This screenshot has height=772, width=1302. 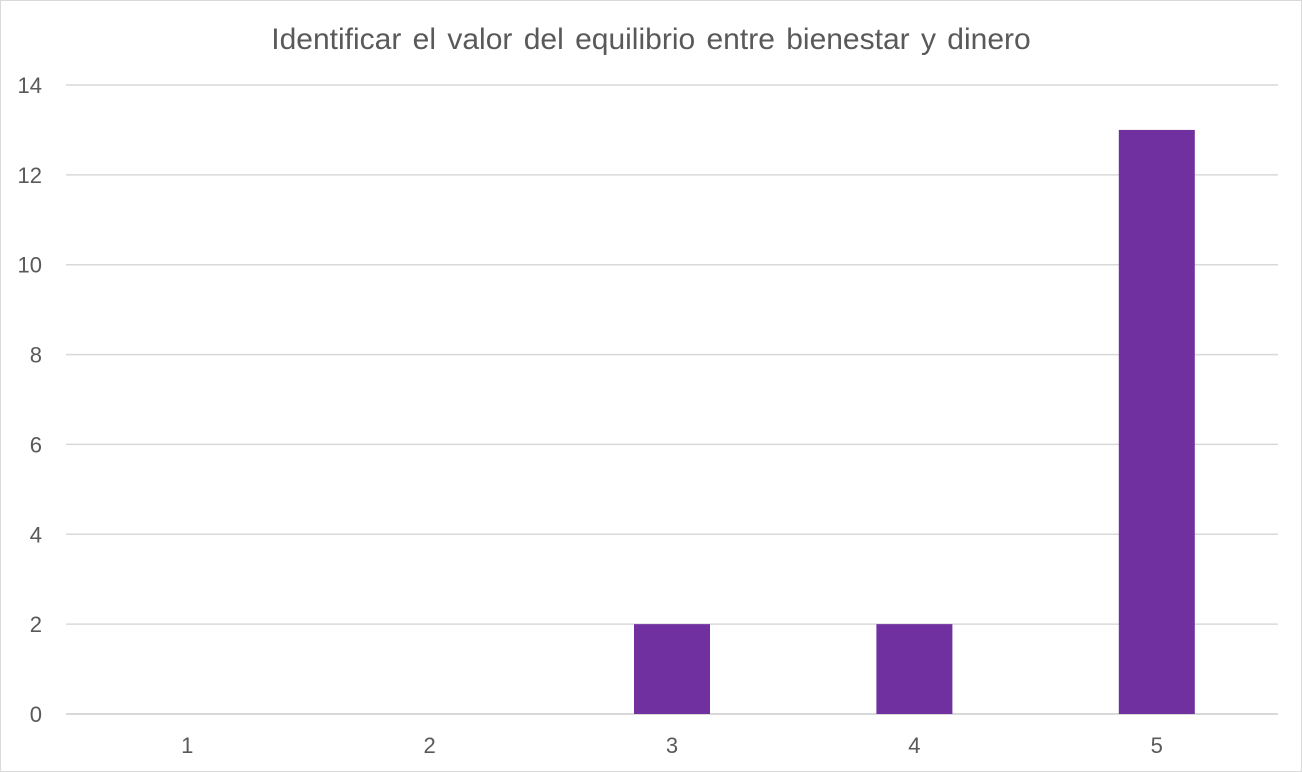 I want to click on y-tick-label: 14, so click(x=30, y=85).